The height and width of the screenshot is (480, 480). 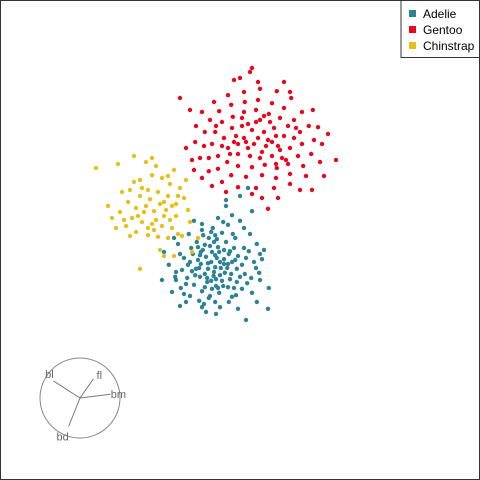 What do you see at coordinates (67, 389) in the screenshot?
I see `biplot-arrow-bl` at bounding box center [67, 389].